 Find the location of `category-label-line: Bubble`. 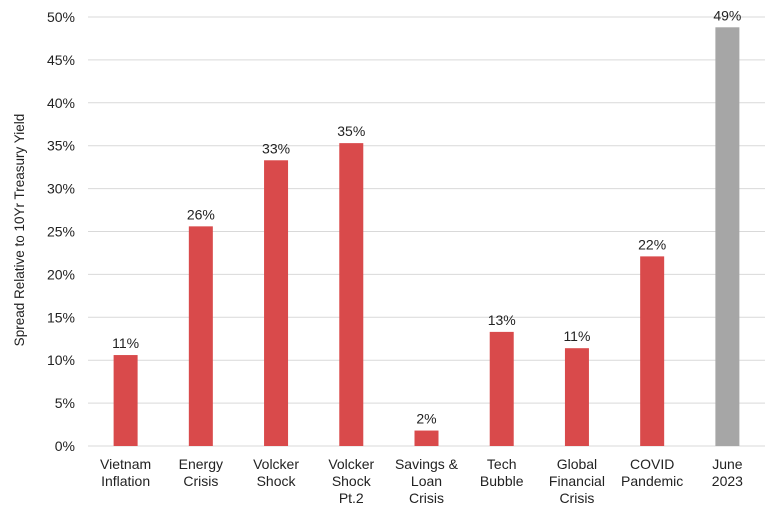

category-label-line: Bubble is located at coordinates (502, 481).